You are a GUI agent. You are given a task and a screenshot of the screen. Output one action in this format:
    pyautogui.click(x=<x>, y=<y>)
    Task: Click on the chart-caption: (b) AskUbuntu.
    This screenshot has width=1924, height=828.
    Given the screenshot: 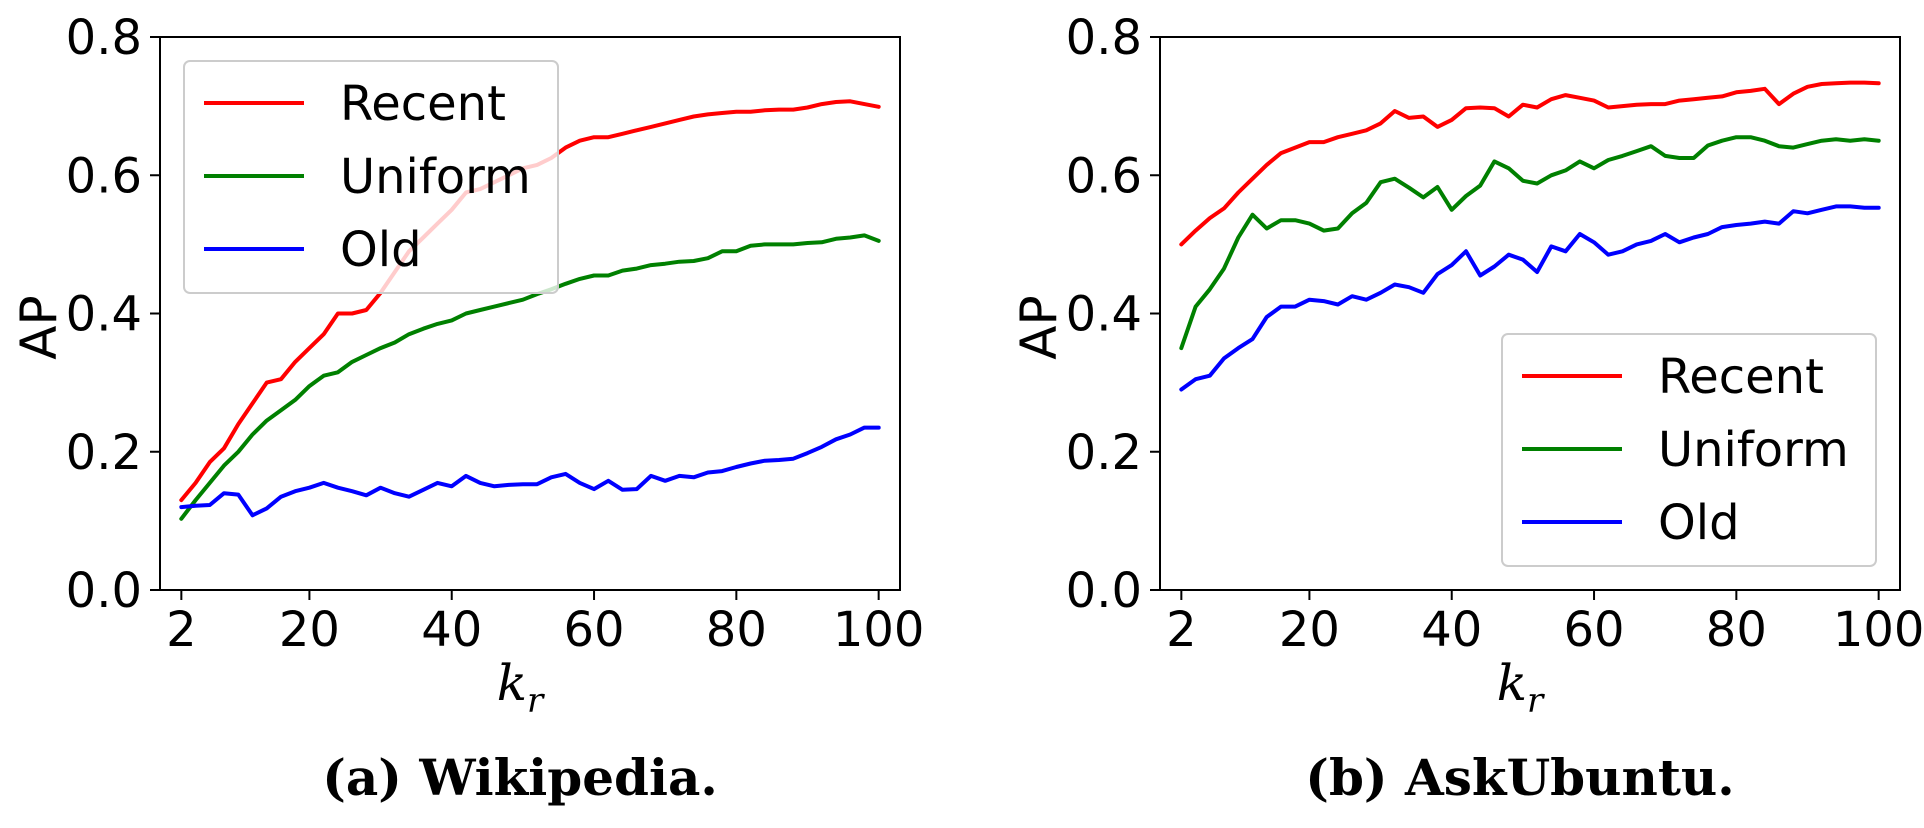 What is the action you would take?
    pyautogui.click(x=1519, y=777)
    